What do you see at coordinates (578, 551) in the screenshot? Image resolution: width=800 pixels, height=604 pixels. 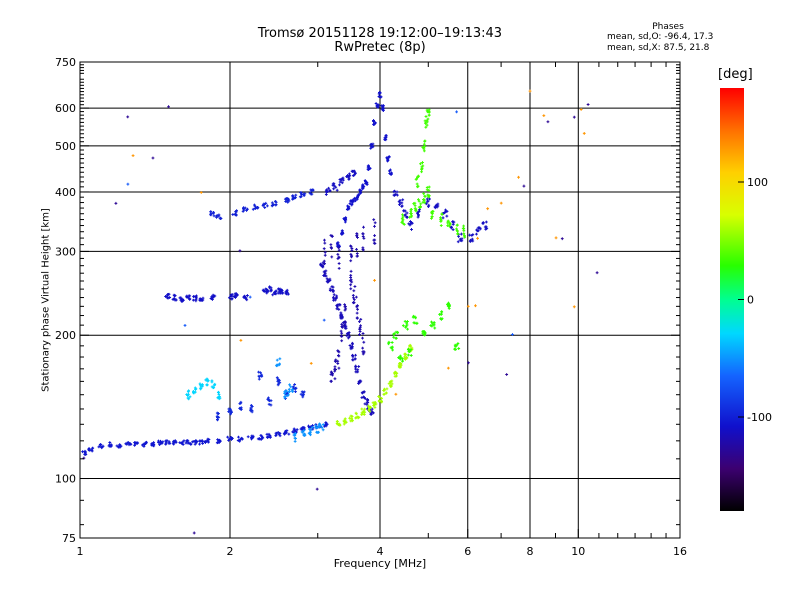 I see `x-tick-label: 10` at bounding box center [578, 551].